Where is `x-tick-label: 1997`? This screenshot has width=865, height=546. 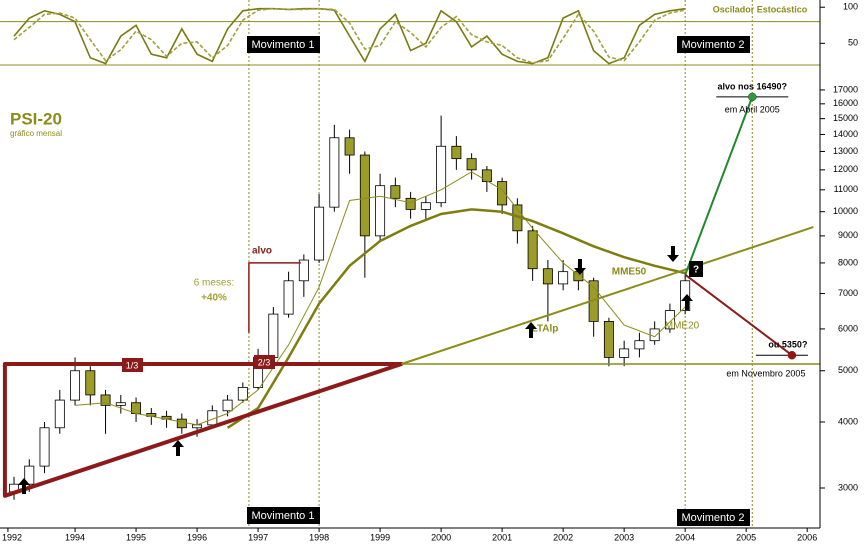 x-tick-label: 1997 is located at coordinates (258, 537).